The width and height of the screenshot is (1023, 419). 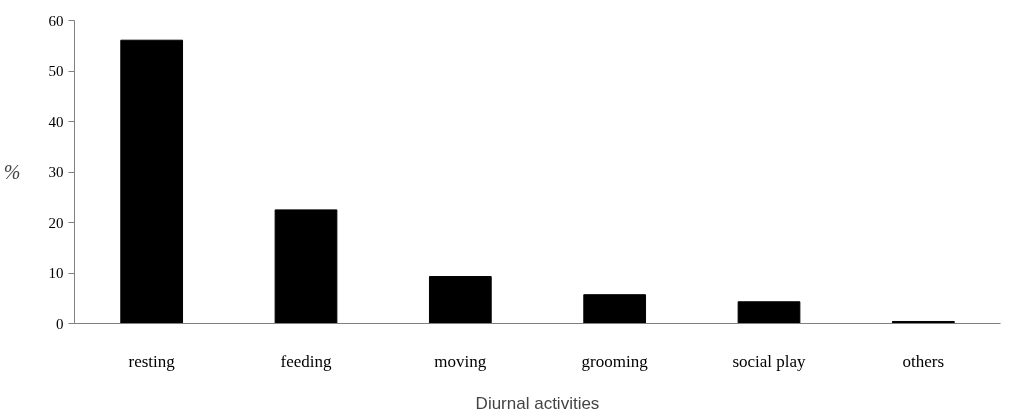 What do you see at coordinates (769, 361) in the screenshot?
I see `x-tick-label: social play` at bounding box center [769, 361].